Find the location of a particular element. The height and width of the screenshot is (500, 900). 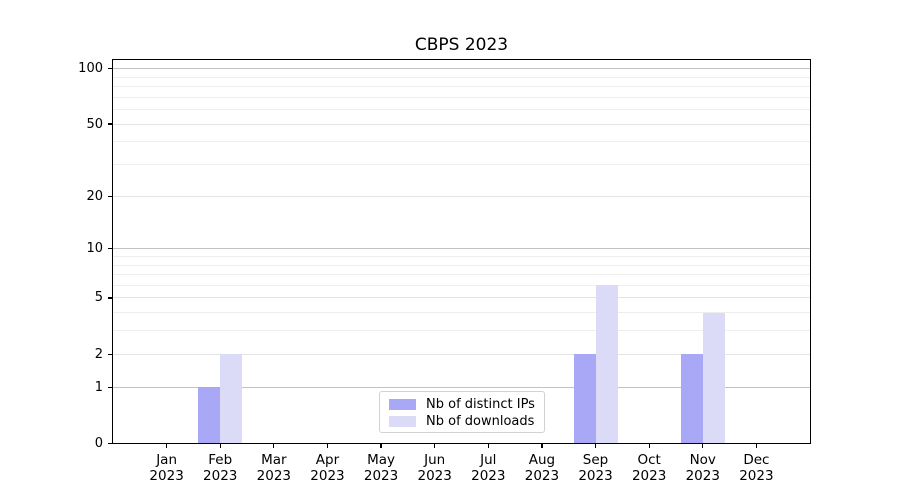

y-tick-label: 100 is located at coordinates (90, 69).